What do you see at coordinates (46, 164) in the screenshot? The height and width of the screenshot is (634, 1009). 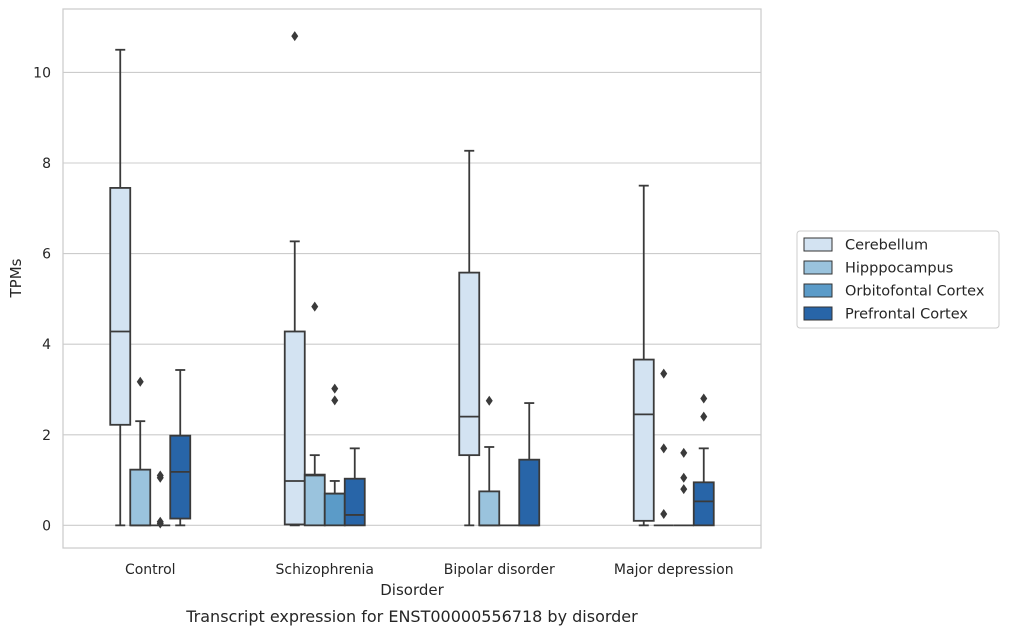 I see `y-tick-label: 8` at bounding box center [46, 164].